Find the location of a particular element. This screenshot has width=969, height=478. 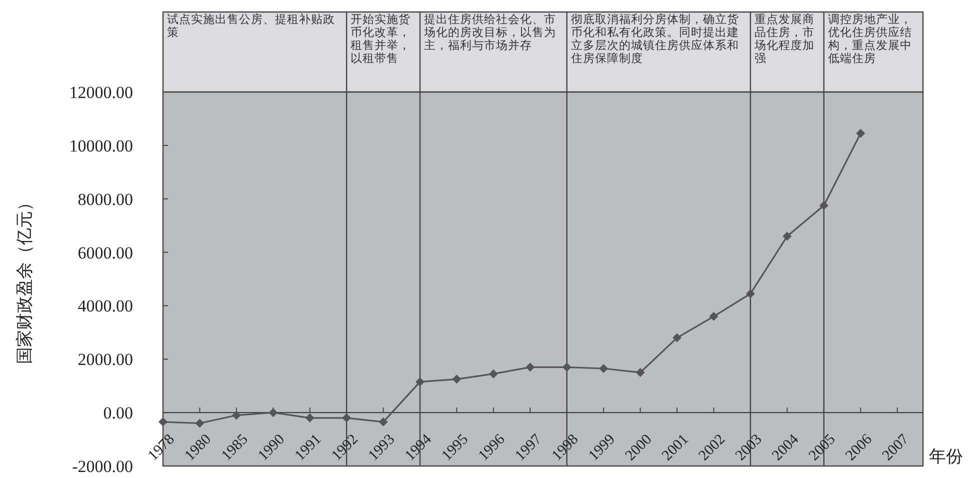

y-tick-label: 2000.00 is located at coordinates (105, 360).